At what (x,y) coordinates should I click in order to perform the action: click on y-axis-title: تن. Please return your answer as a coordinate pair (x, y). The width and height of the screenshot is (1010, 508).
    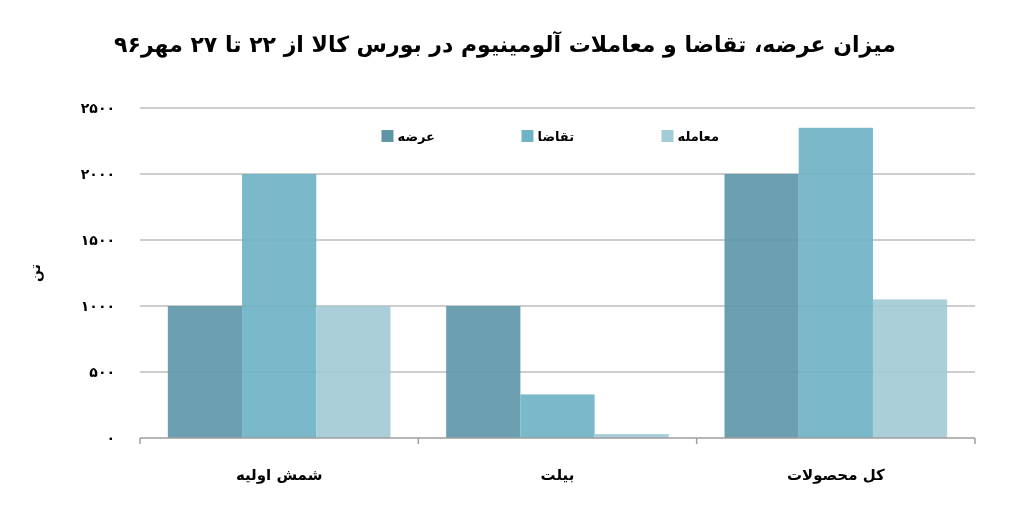
    Looking at the image, I should click on (35, 273).